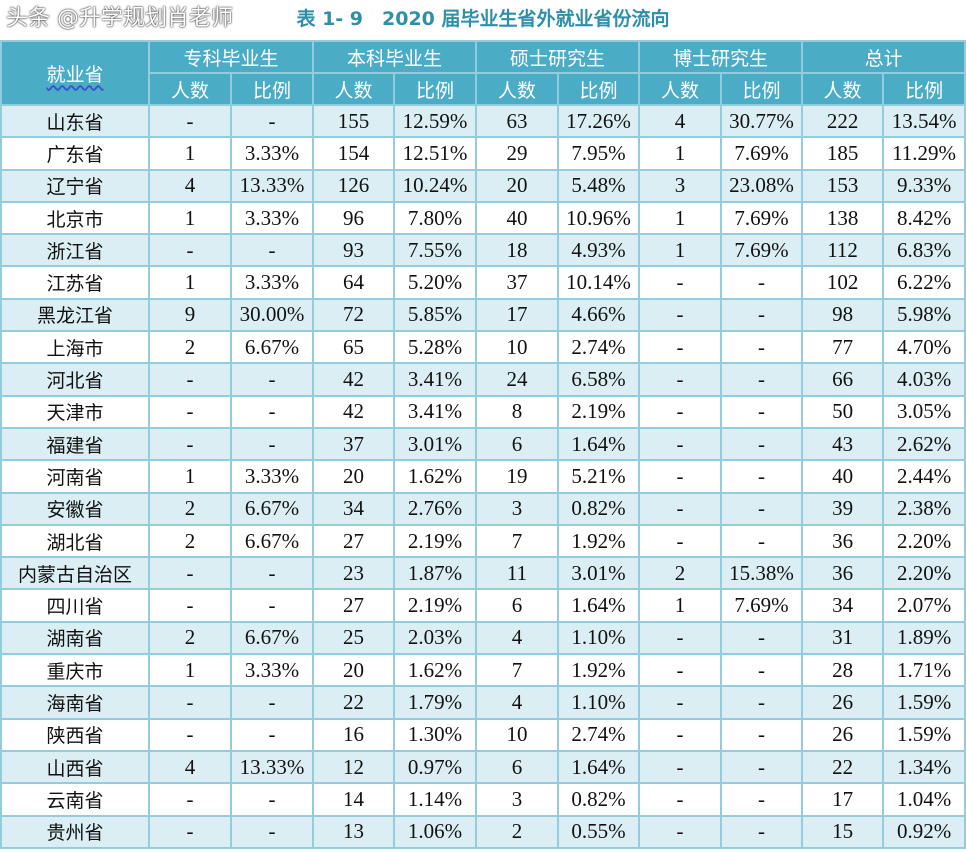  I want to click on ratio-cell: 2.44%, so click(924, 476).